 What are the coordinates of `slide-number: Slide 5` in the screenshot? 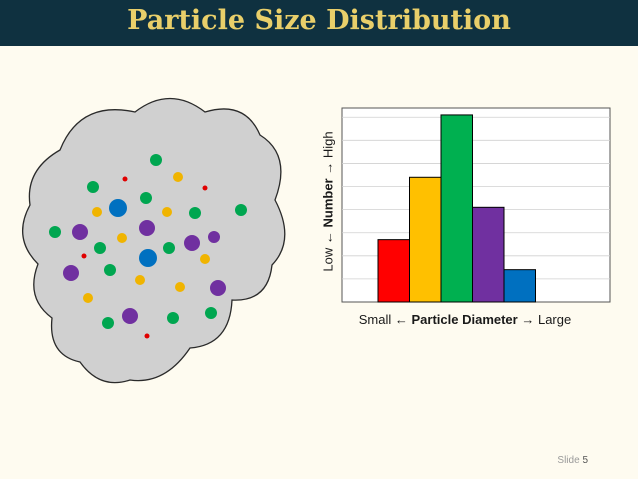 It's located at (572, 460).